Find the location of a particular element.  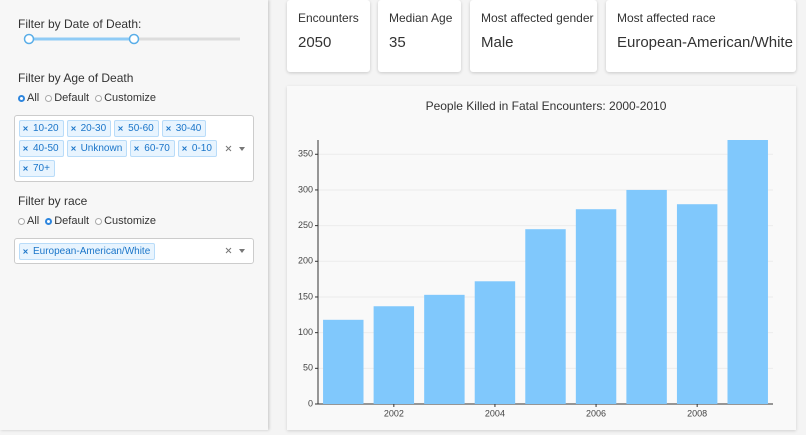

card-label: Most affected race is located at coordinates (666, 18).